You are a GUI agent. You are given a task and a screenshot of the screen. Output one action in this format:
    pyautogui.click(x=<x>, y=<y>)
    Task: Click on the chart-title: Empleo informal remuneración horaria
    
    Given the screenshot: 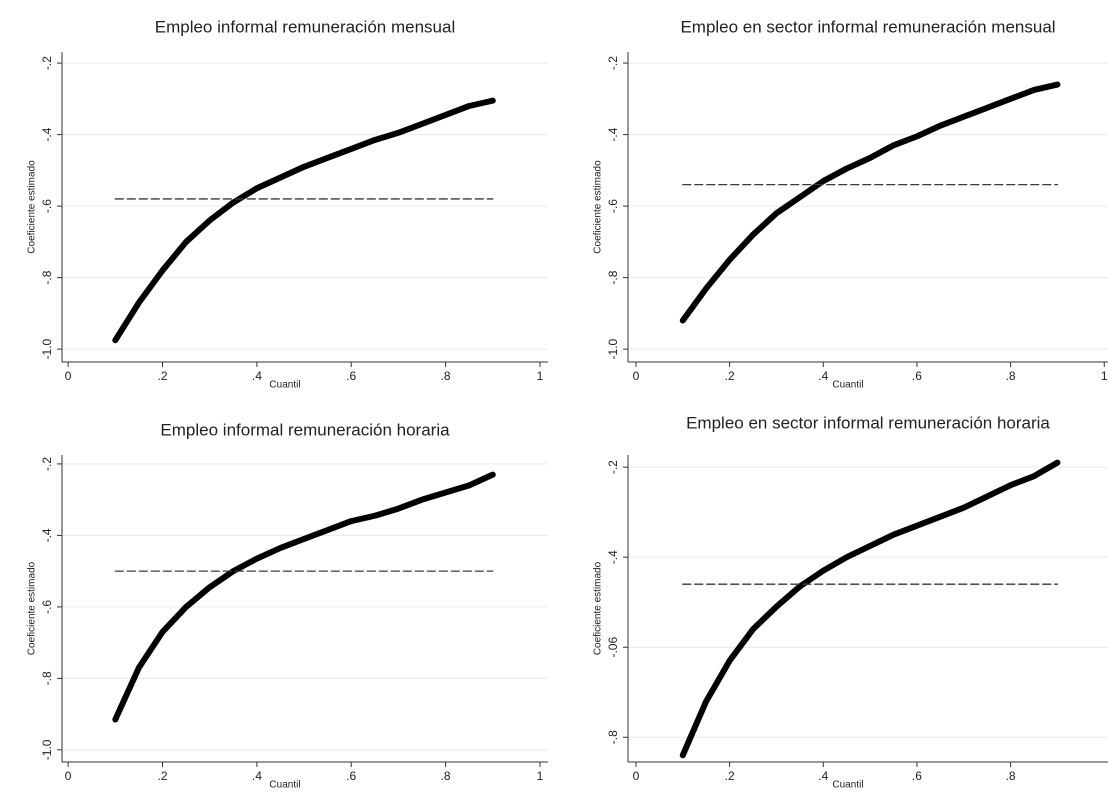 What is the action you would take?
    pyautogui.click(x=305, y=429)
    